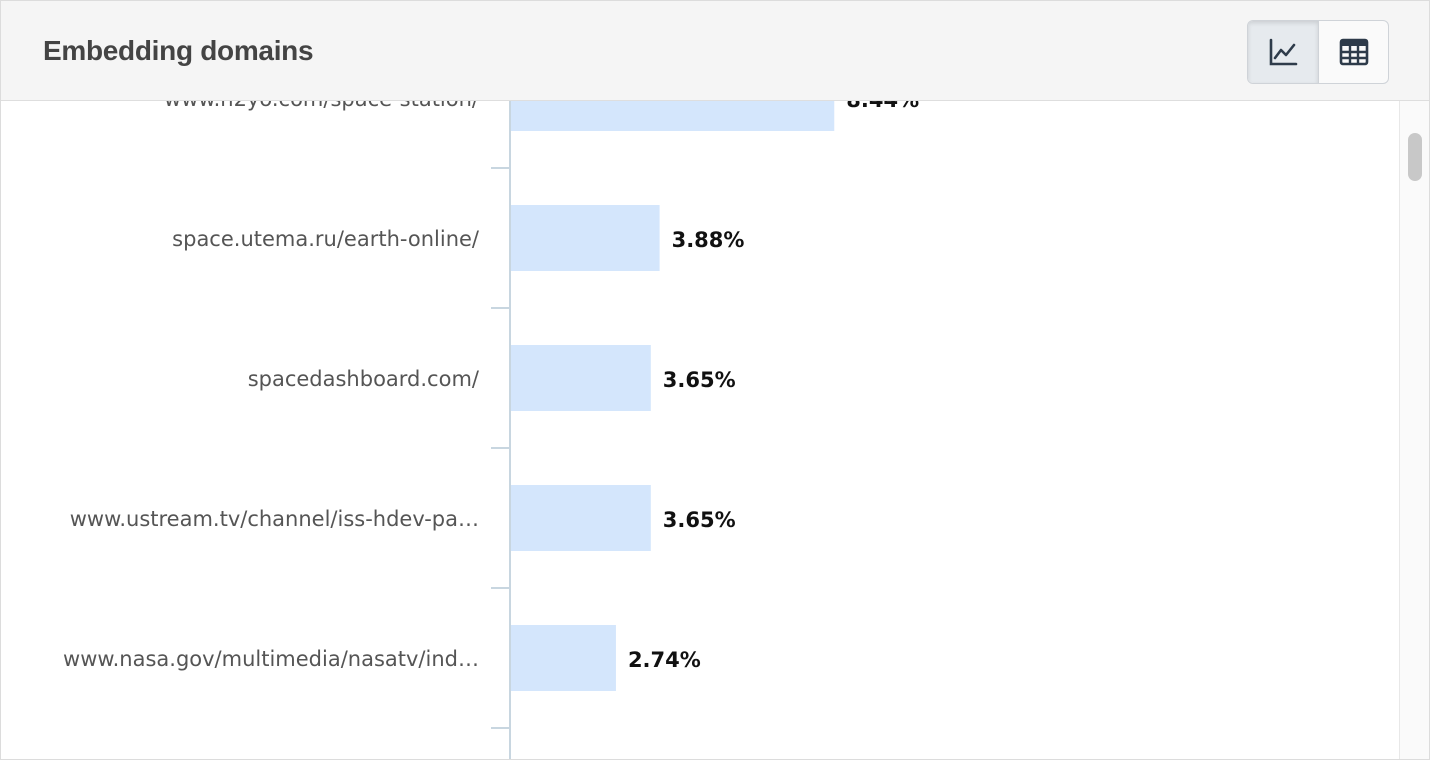  Describe the element at coordinates (322, 106) in the screenshot. I see `category-label: www.n2yo.com/space-station/` at that location.